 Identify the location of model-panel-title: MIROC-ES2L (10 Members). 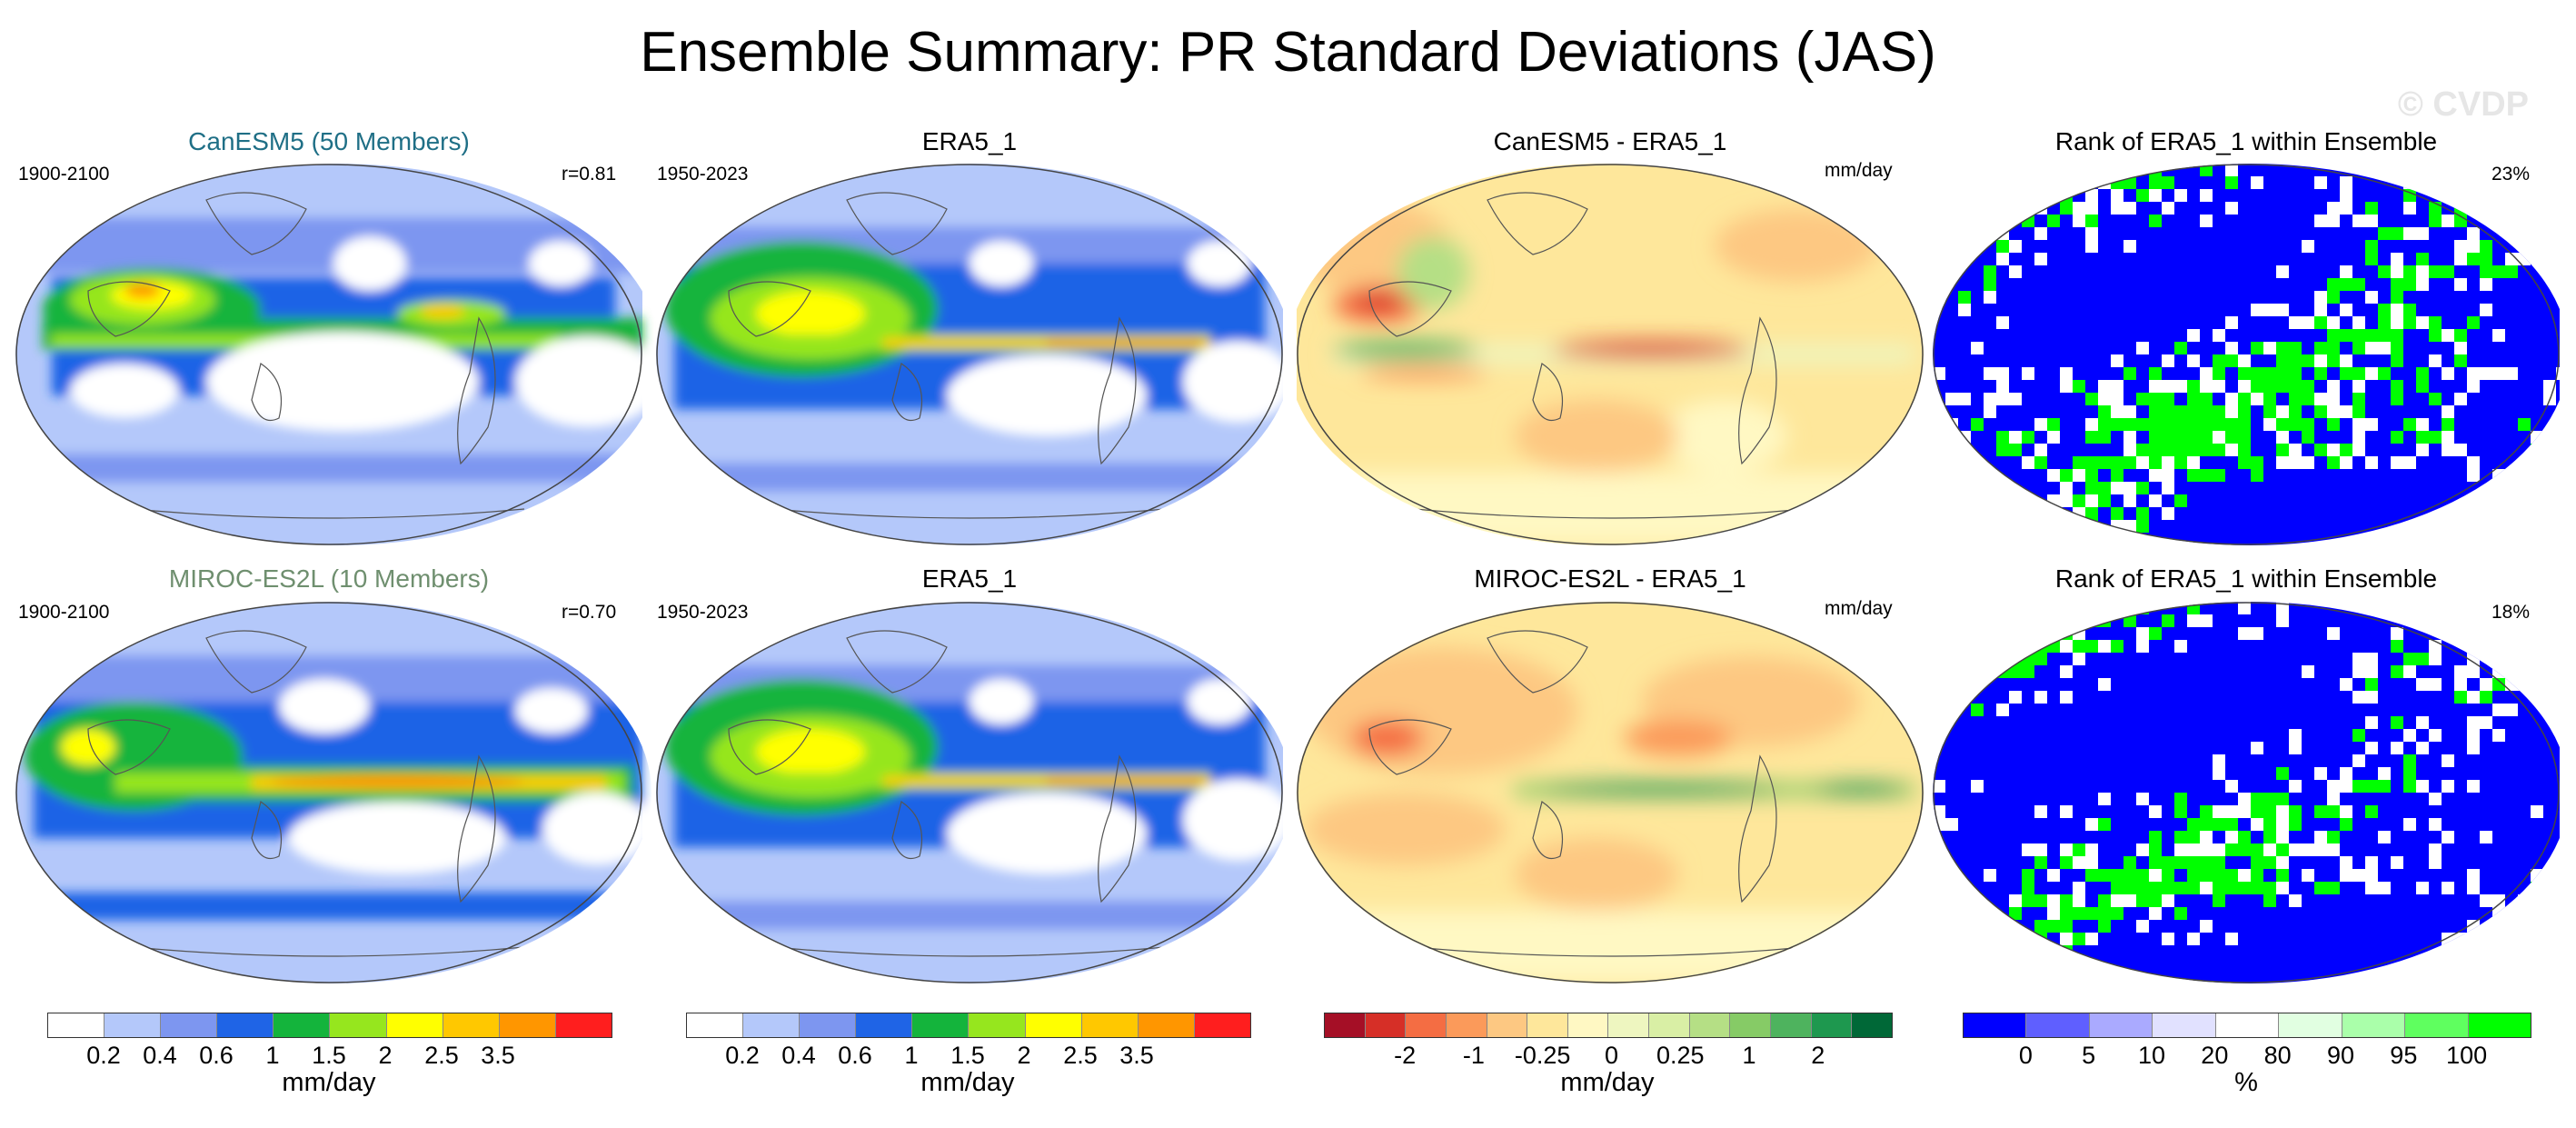
(329, 578).